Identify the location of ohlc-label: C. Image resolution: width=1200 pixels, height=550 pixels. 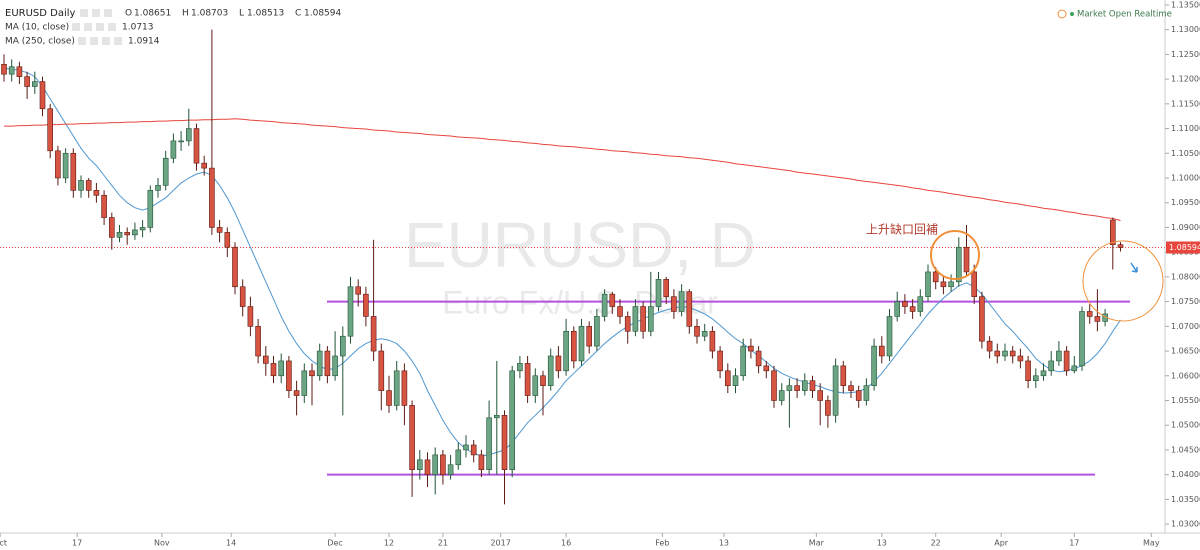
(298, 14).